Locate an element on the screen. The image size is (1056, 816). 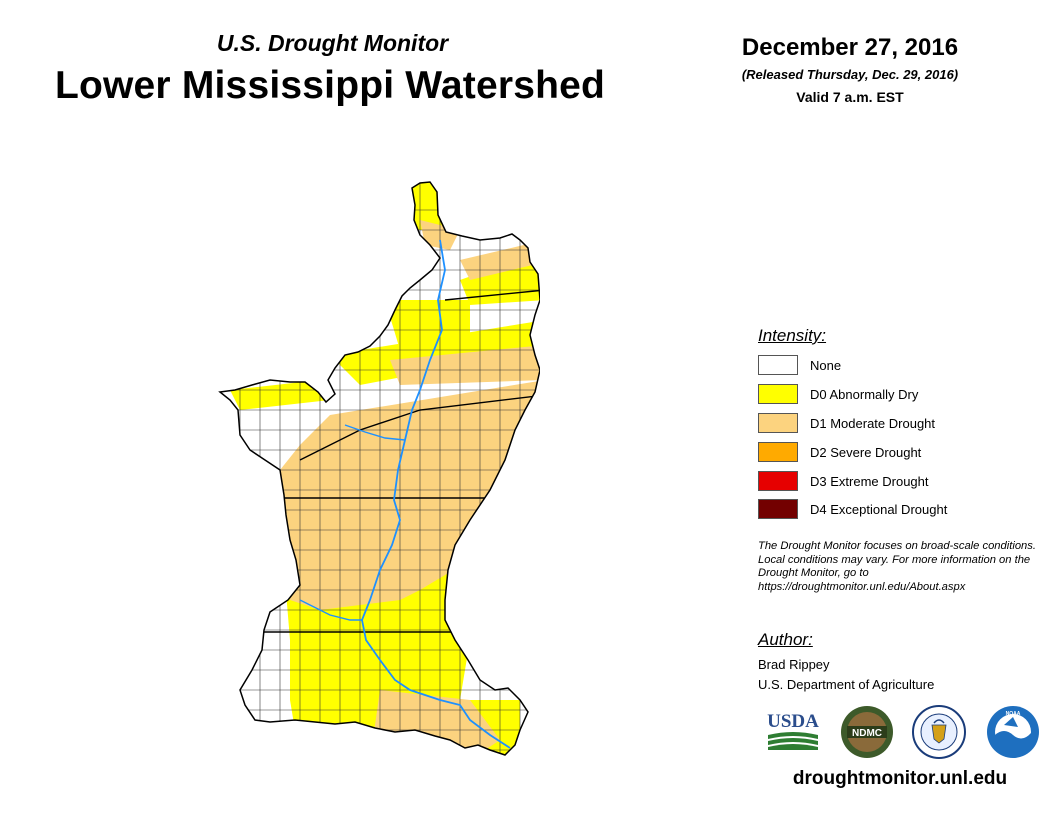
ndmc-logo: NDMC is located at coordinates (867, 732).